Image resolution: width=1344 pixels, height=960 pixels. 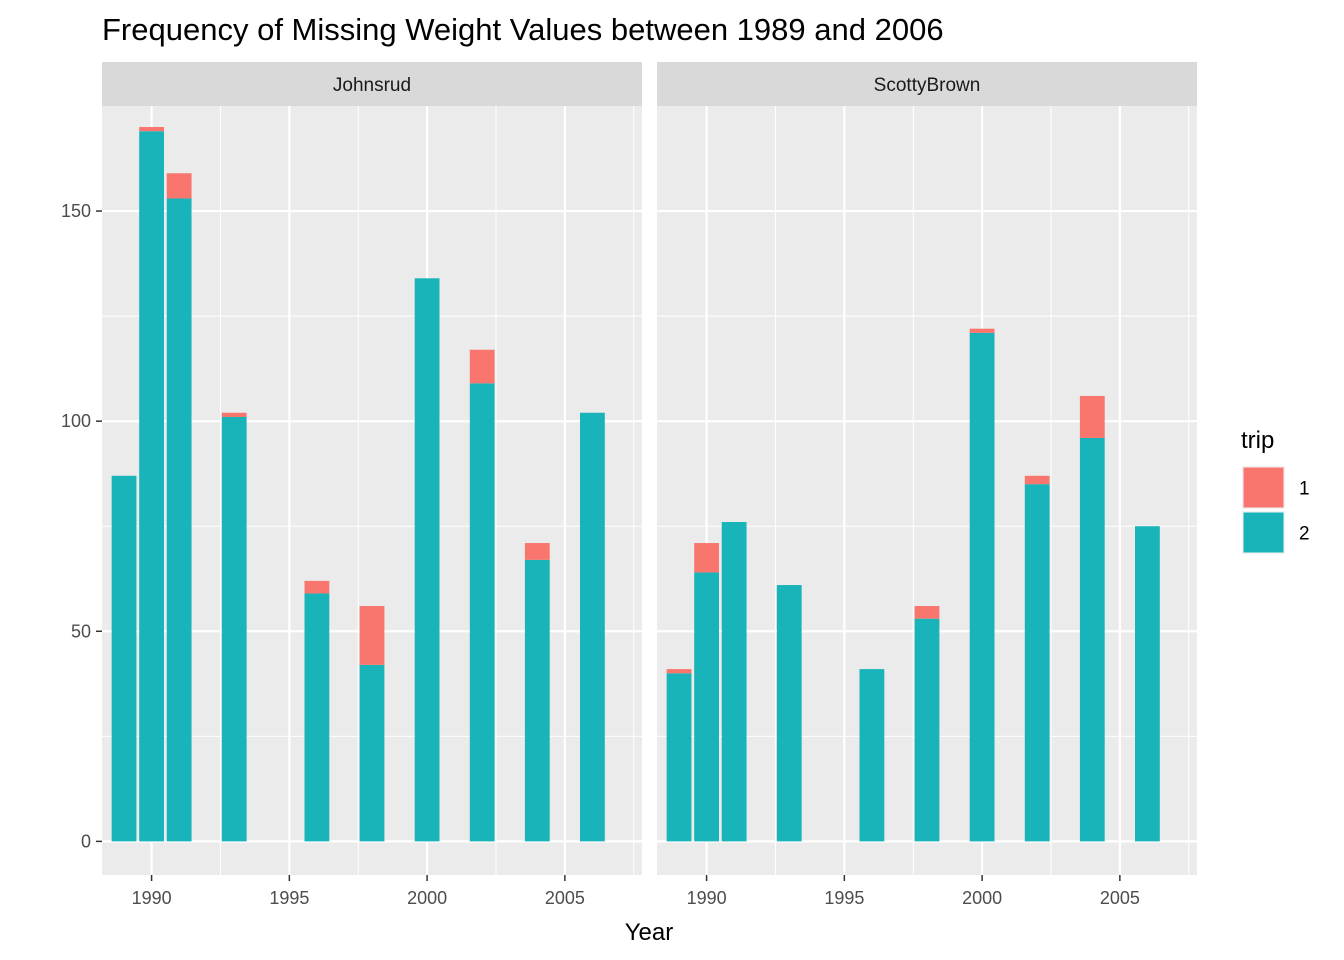 What do you see at coordinates (1257, 440) in the screenshot?
I see `legend-title: trip` at bounding box center [1257, 440].